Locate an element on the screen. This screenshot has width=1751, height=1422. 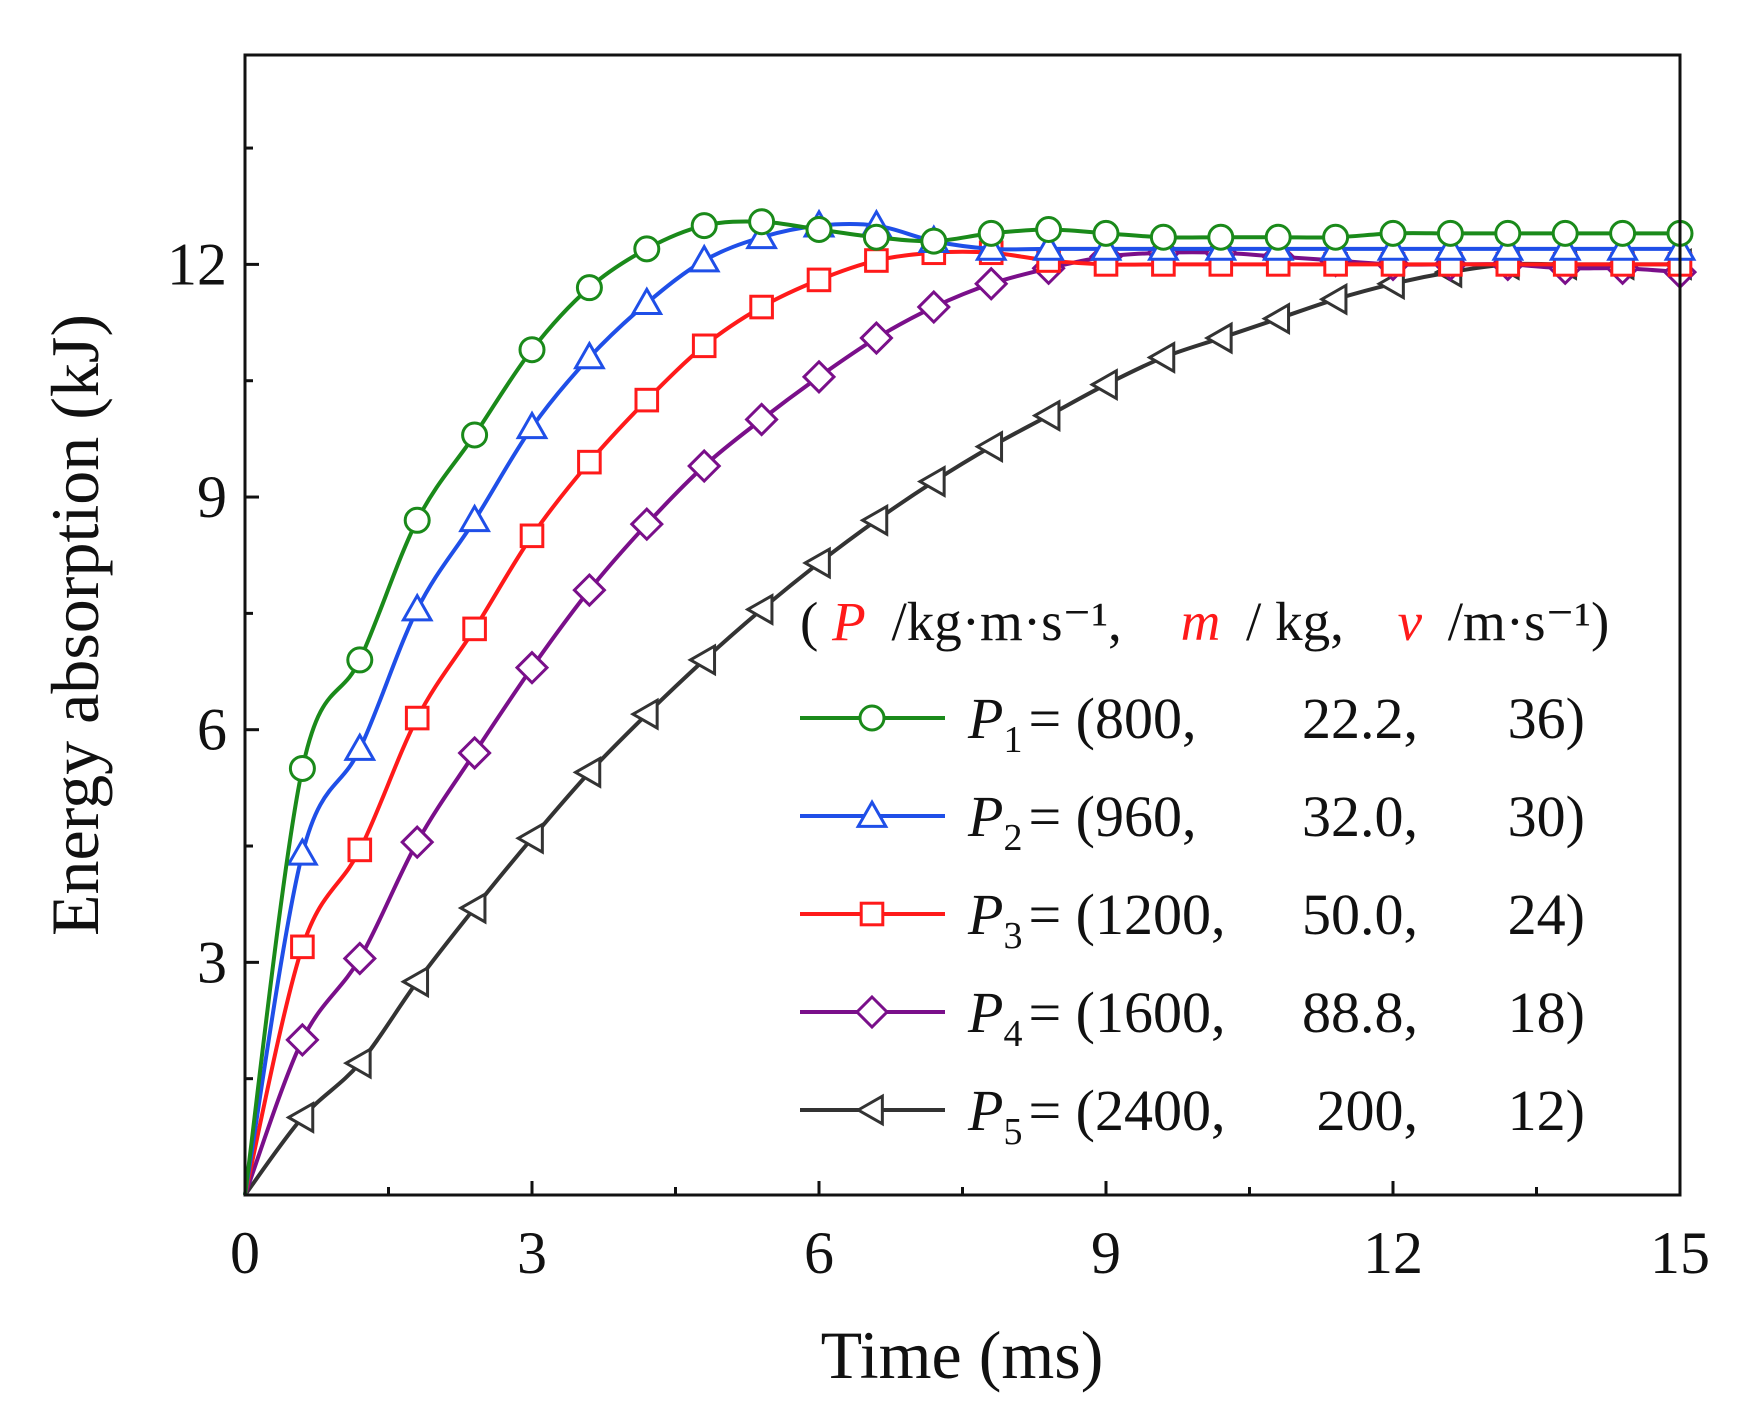
x-tick-label: 3 is located at coordinates (532, 1253).